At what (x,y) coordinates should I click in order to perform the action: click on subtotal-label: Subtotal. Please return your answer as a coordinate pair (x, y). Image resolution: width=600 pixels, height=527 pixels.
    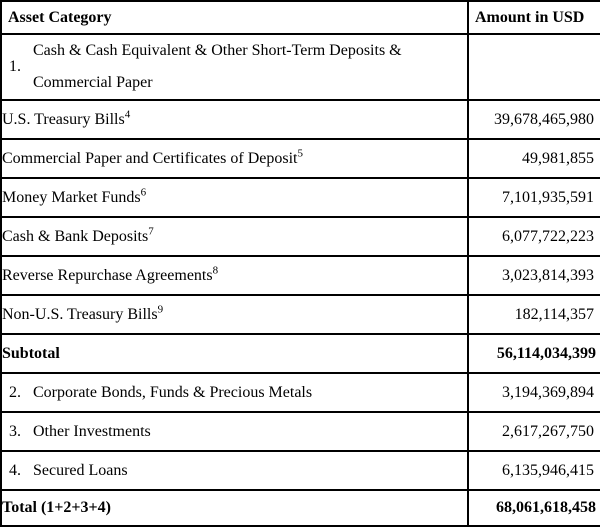
    Looking at the image, I should click on (234, 353).